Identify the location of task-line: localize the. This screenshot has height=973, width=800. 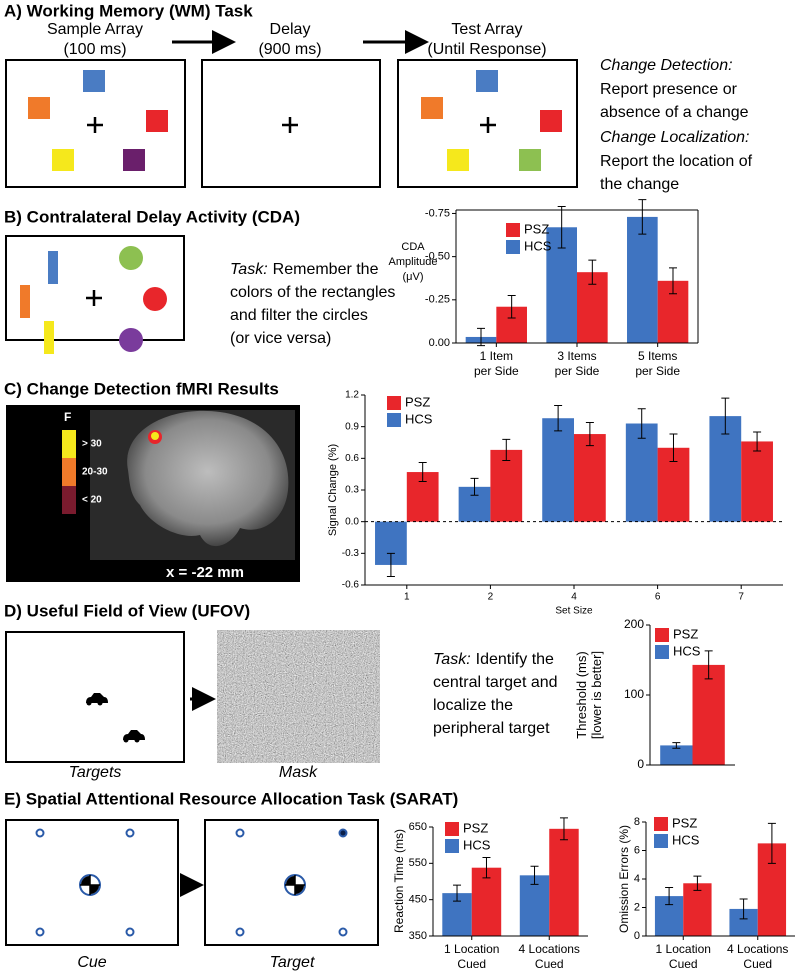
(473, 705).